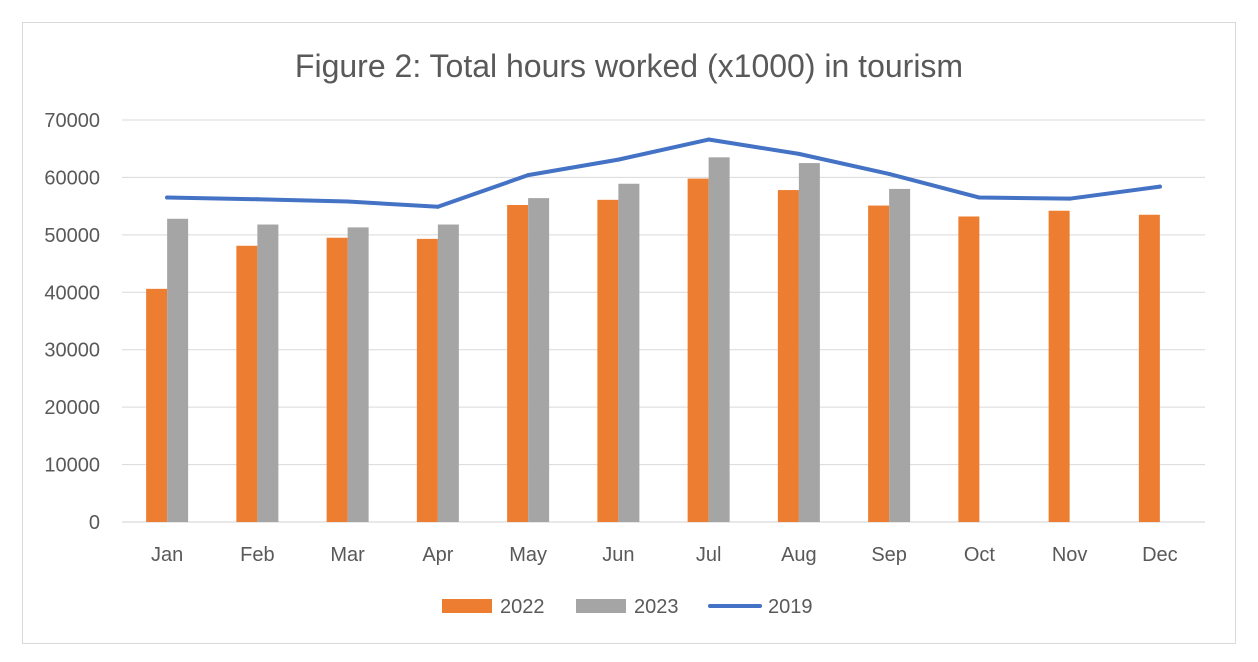 The image size is (1258, 662). I want to click on bar-2022-may, so click(518, 363).